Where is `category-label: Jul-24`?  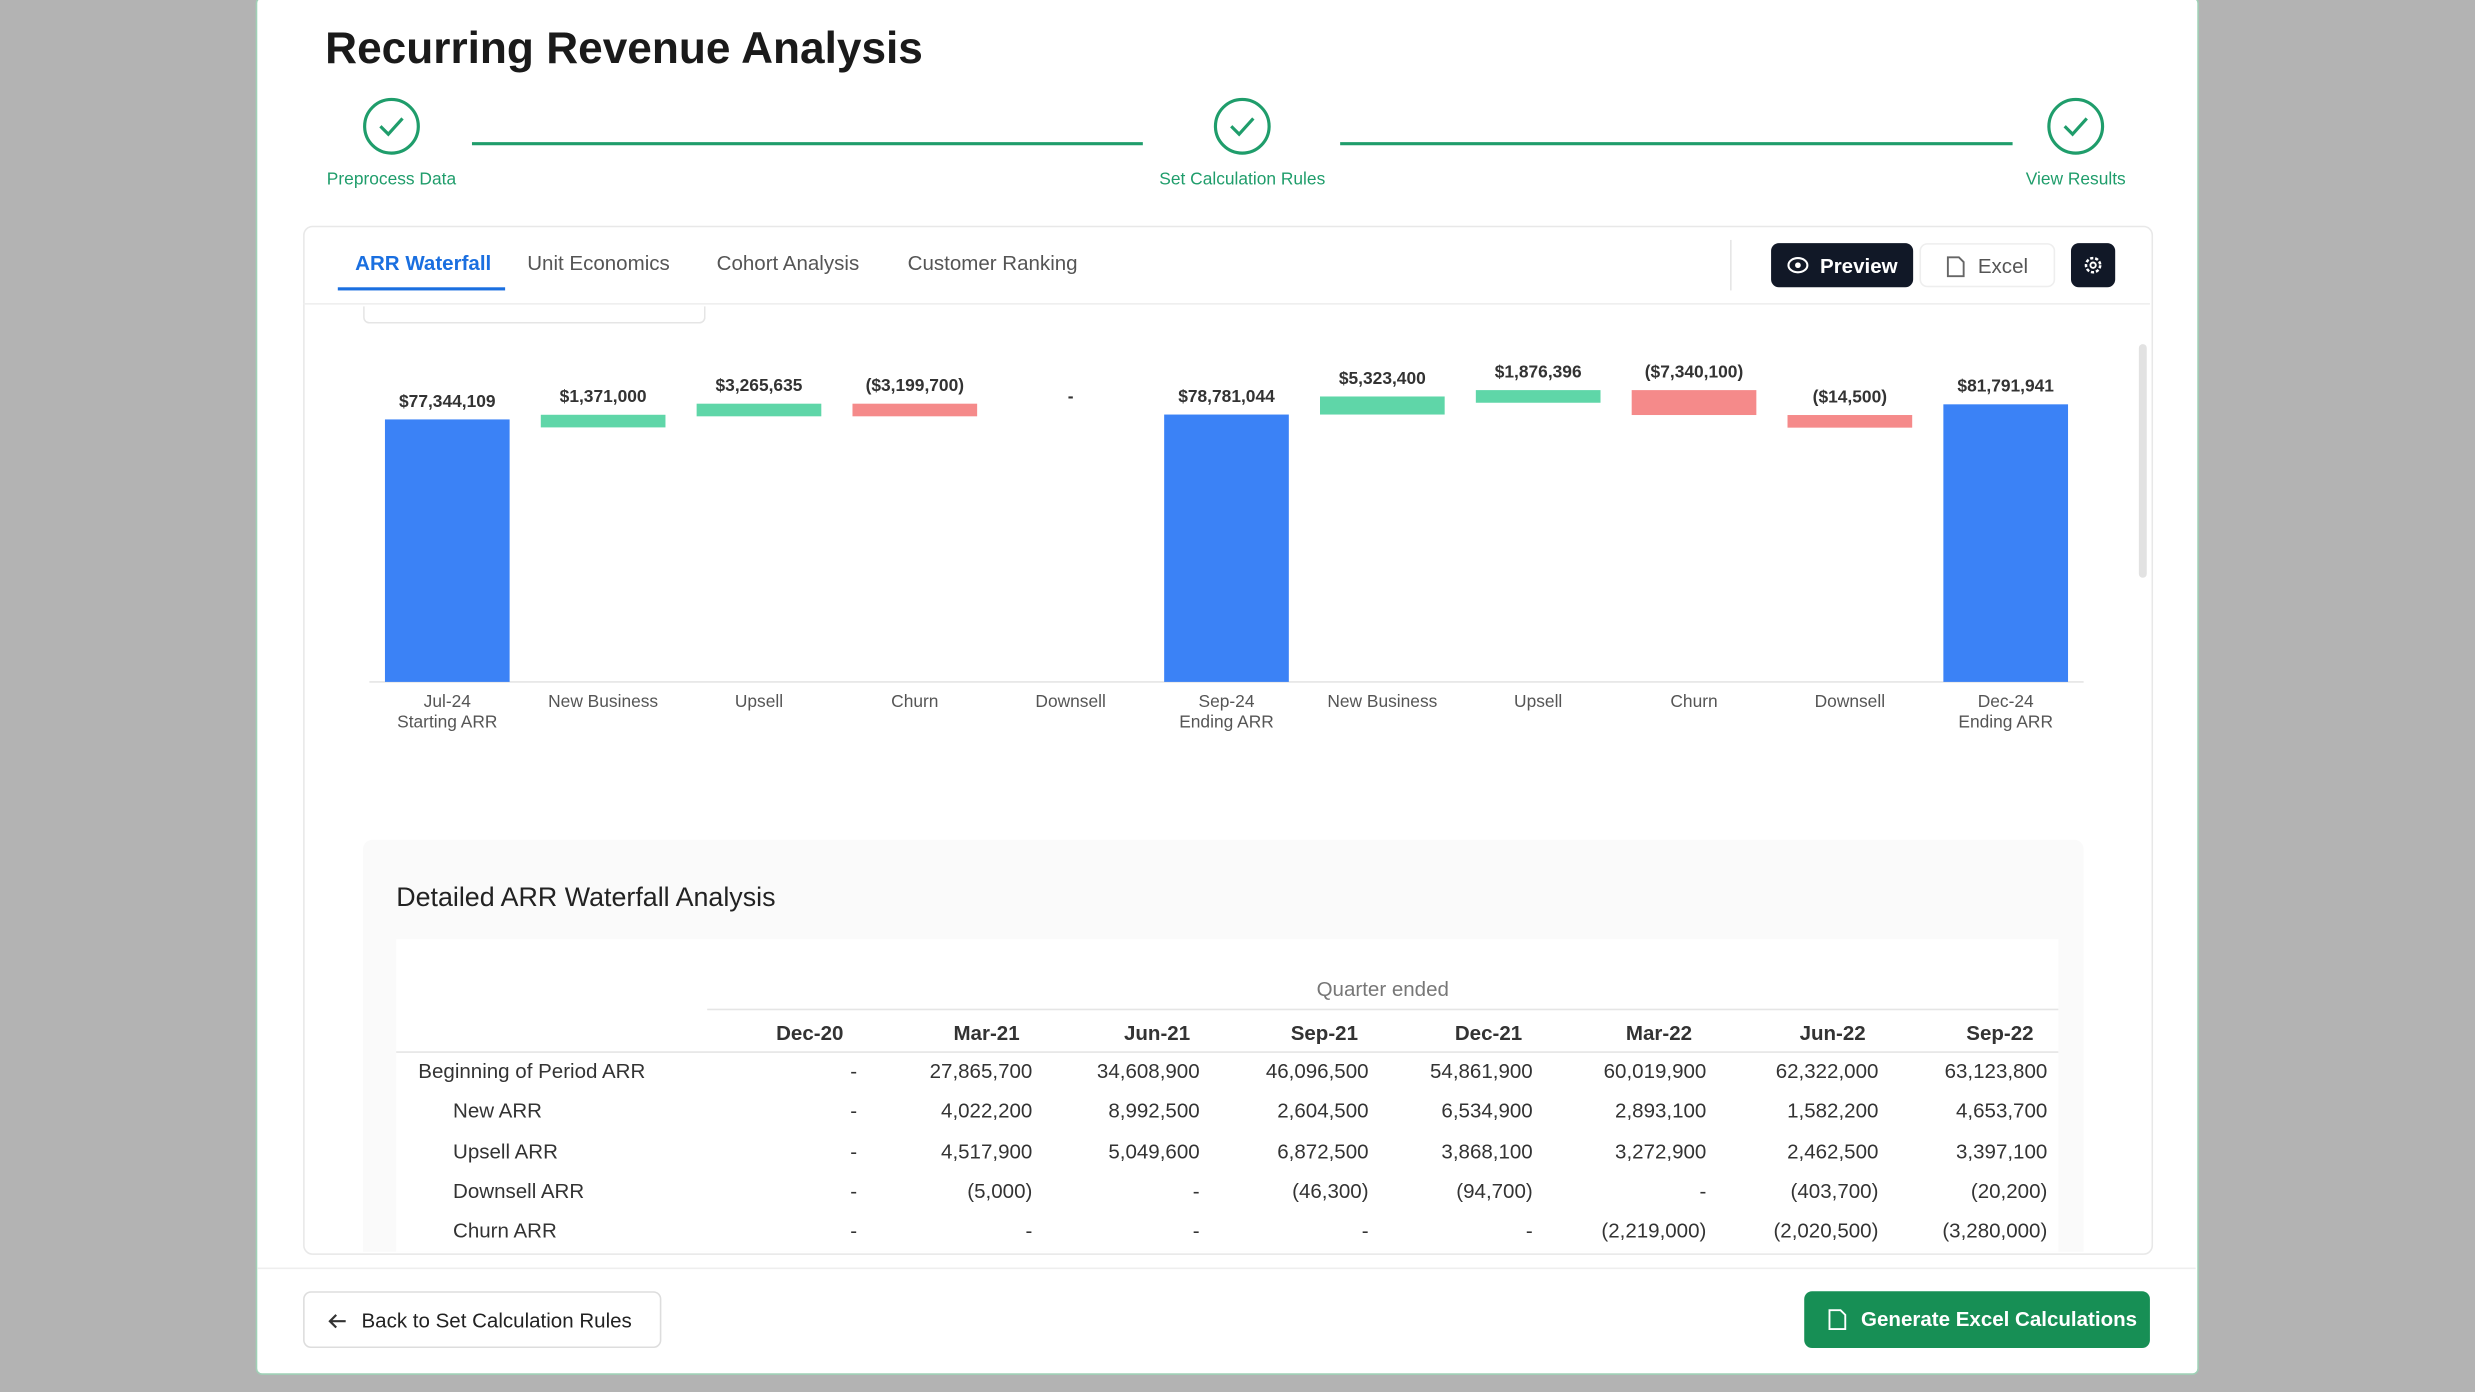
category-label: Jul-24 is located at coordinates (448, 701).